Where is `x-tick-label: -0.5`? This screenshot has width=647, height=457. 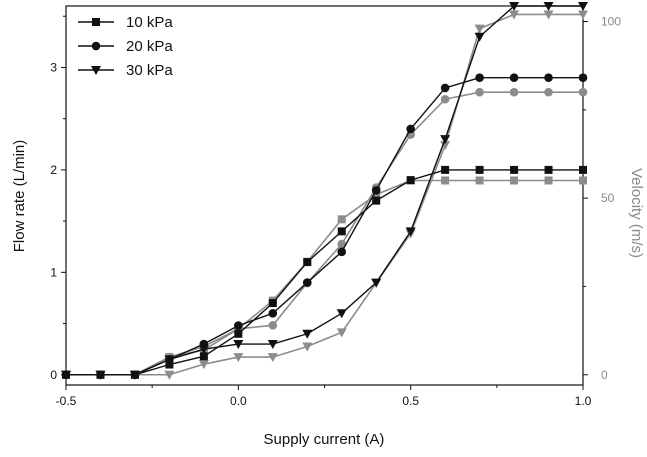
x-tick-label: -0.5 is located at coordinates (66, 401).